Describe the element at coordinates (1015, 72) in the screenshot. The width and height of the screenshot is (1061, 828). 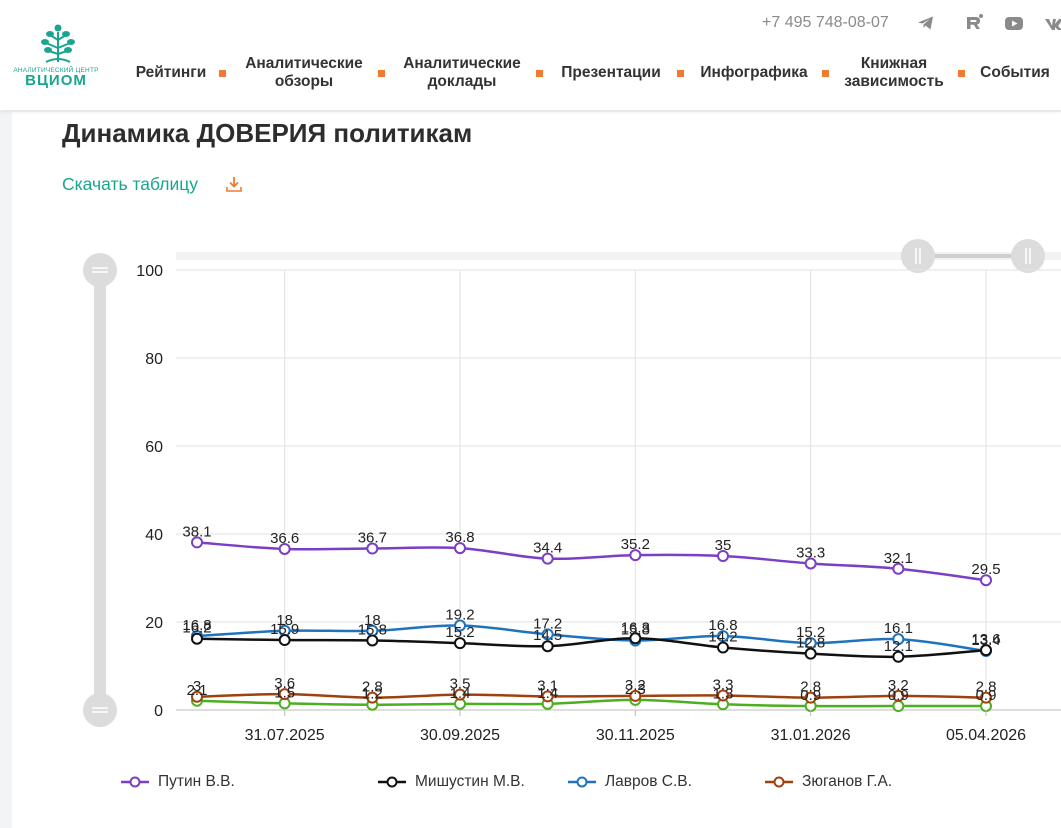
I see `nav-item-events: События` at that location.